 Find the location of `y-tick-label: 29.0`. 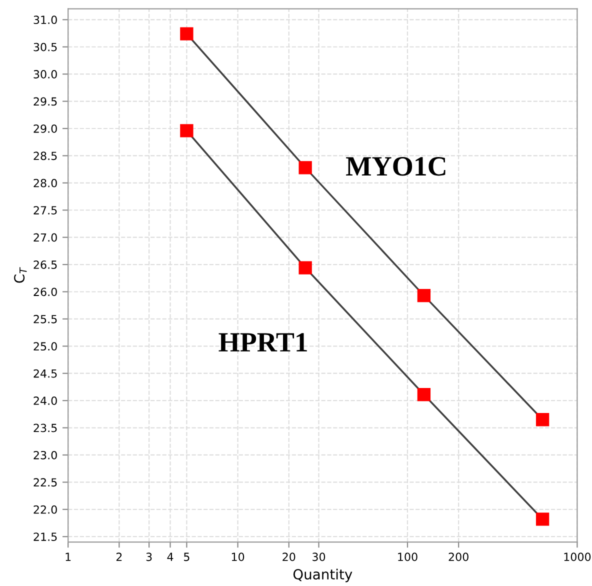

y-tick-label: 29.0 is located at coordinates (45, 128).